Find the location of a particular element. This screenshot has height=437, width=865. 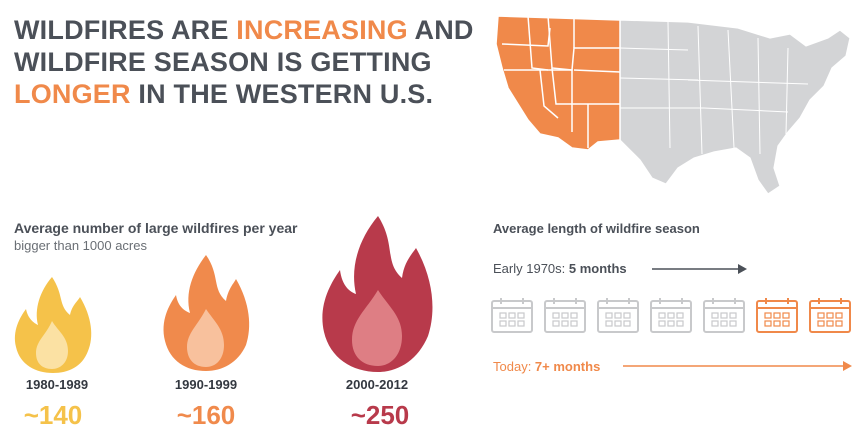

fires-chart-subtitle: bigger than 1000 acres is located at coordinates (80, 245).